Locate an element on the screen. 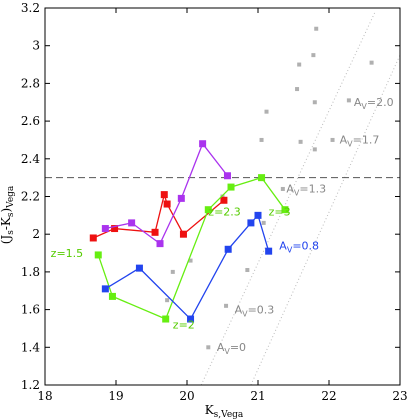 Image resolution: width=409 pixels, height=420 pixels. y-tick-label: 3 is located at coordinates (36, 46).